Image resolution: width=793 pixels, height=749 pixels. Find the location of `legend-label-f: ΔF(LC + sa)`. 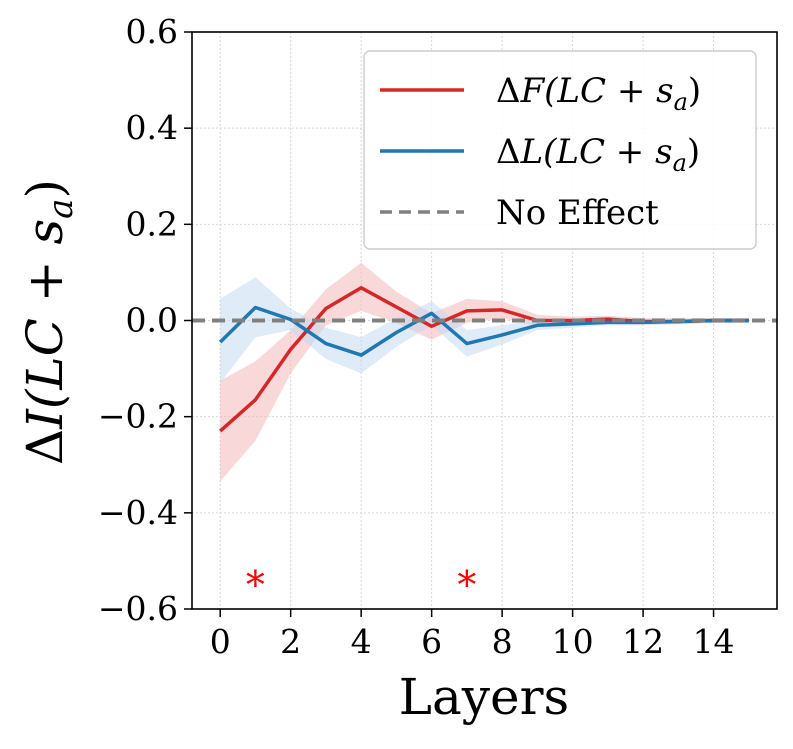

legend-label-f: ΔF(LC + sa) is located at coordinates (598, 93).